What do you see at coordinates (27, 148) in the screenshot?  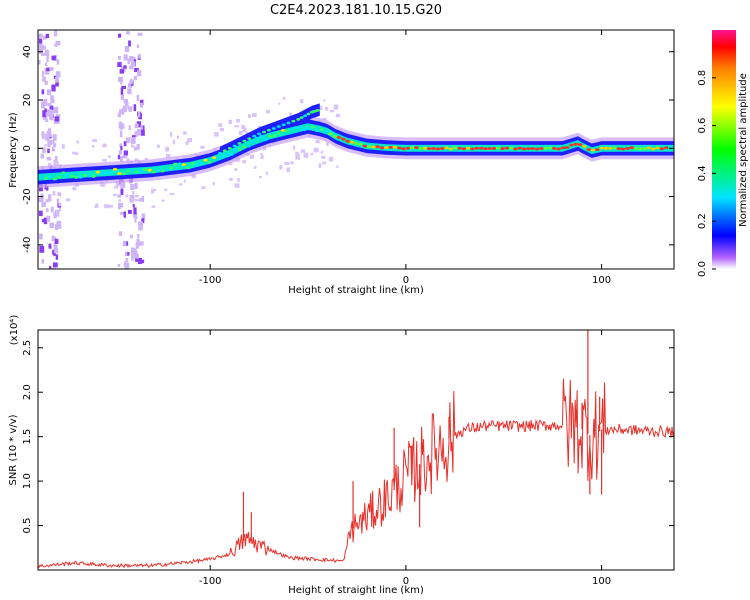 I see `y-tick-label: 0` at bounding box center [27, 148].